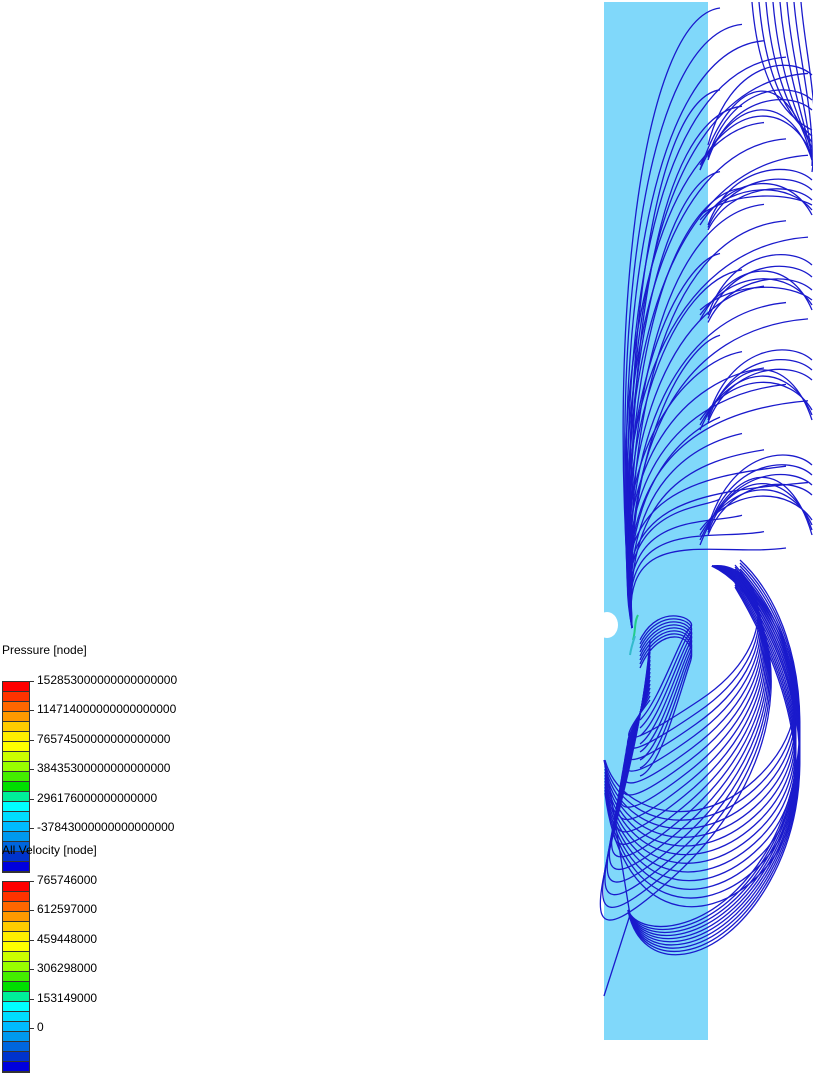 The image size is (813, 1073). I want to click on velocity-label-5: 0, so click(40, 1027).